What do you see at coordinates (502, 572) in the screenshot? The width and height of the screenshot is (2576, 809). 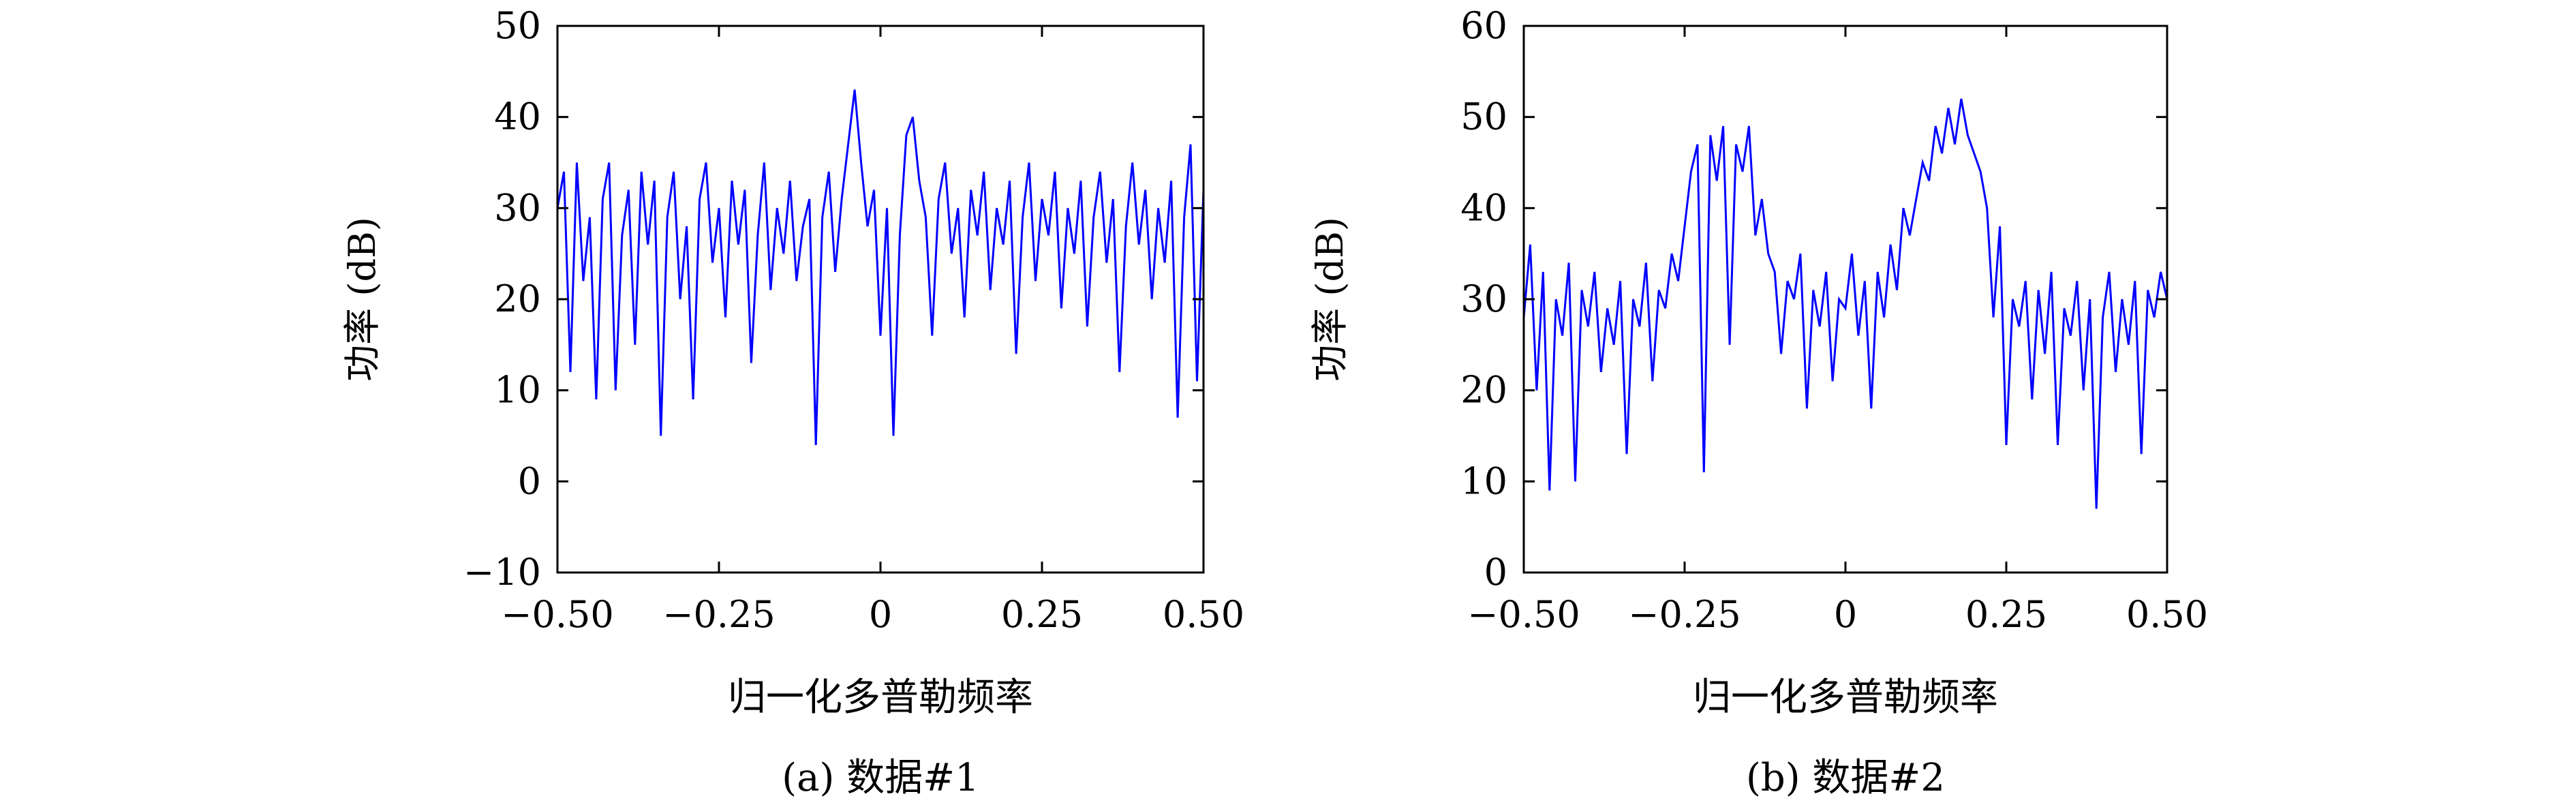 I see `y-tick-label: −10` at bounding box center [502, 572].